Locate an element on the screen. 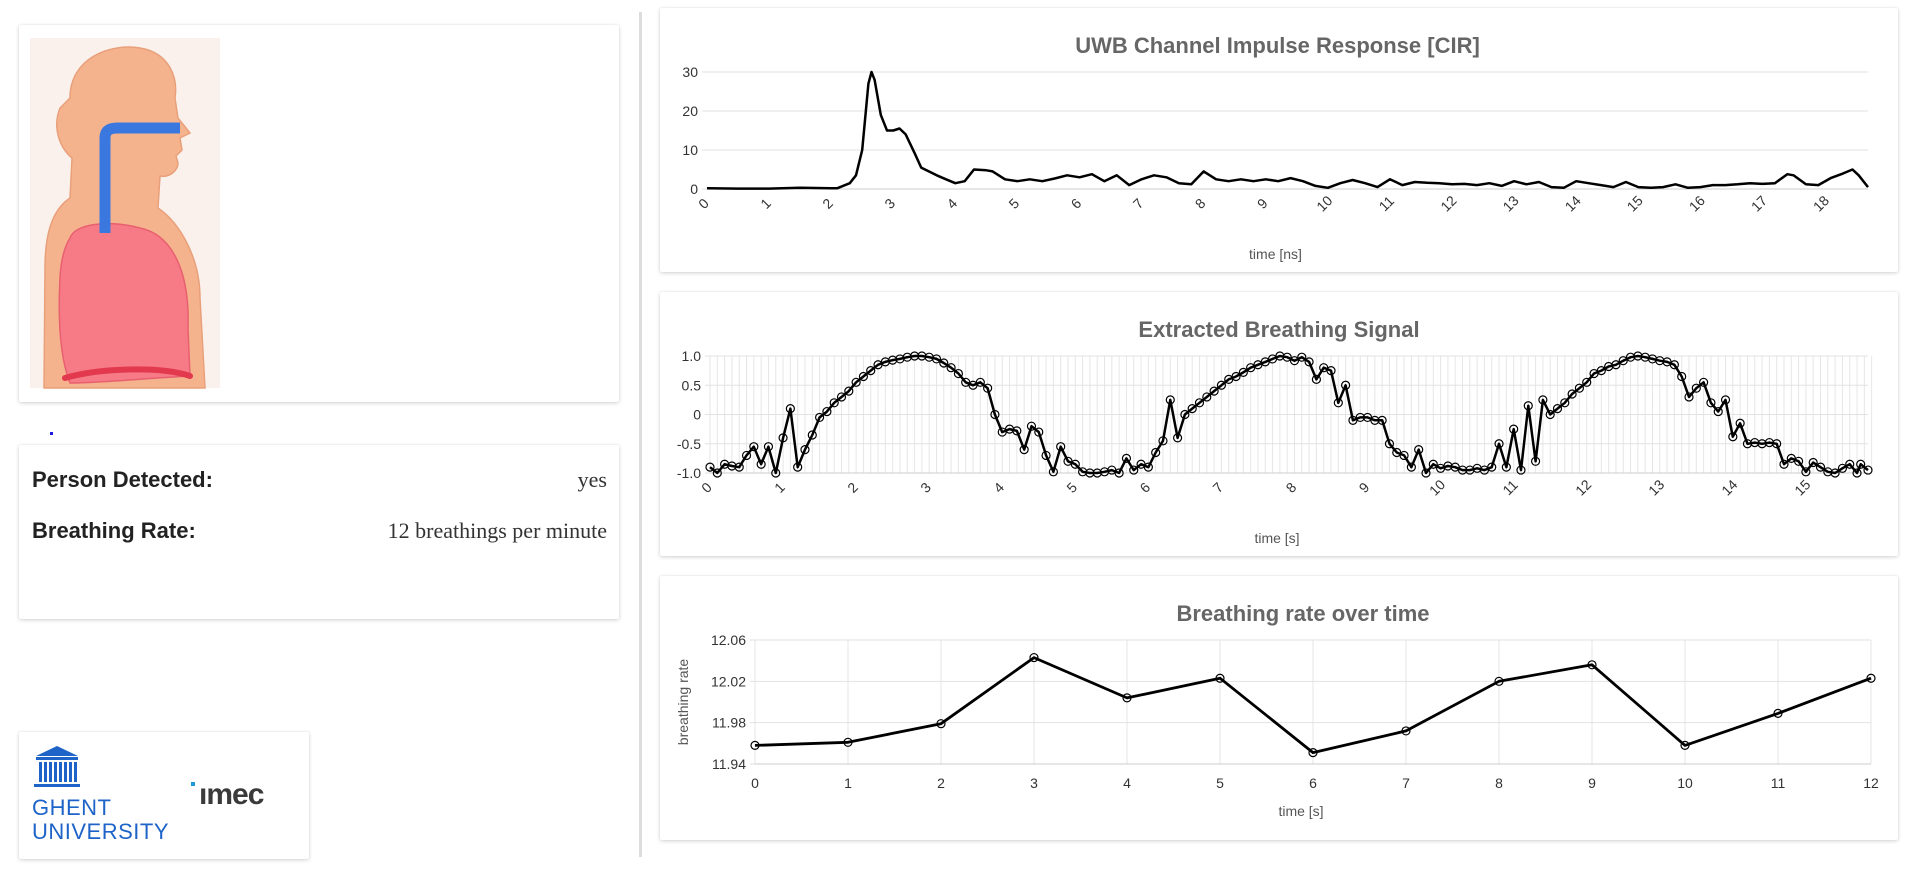 The width and height of the screenshot is (1916, 872). ghent-university-logo-text: GHENT UNIVERSITY is located at coordinates (100, 820).